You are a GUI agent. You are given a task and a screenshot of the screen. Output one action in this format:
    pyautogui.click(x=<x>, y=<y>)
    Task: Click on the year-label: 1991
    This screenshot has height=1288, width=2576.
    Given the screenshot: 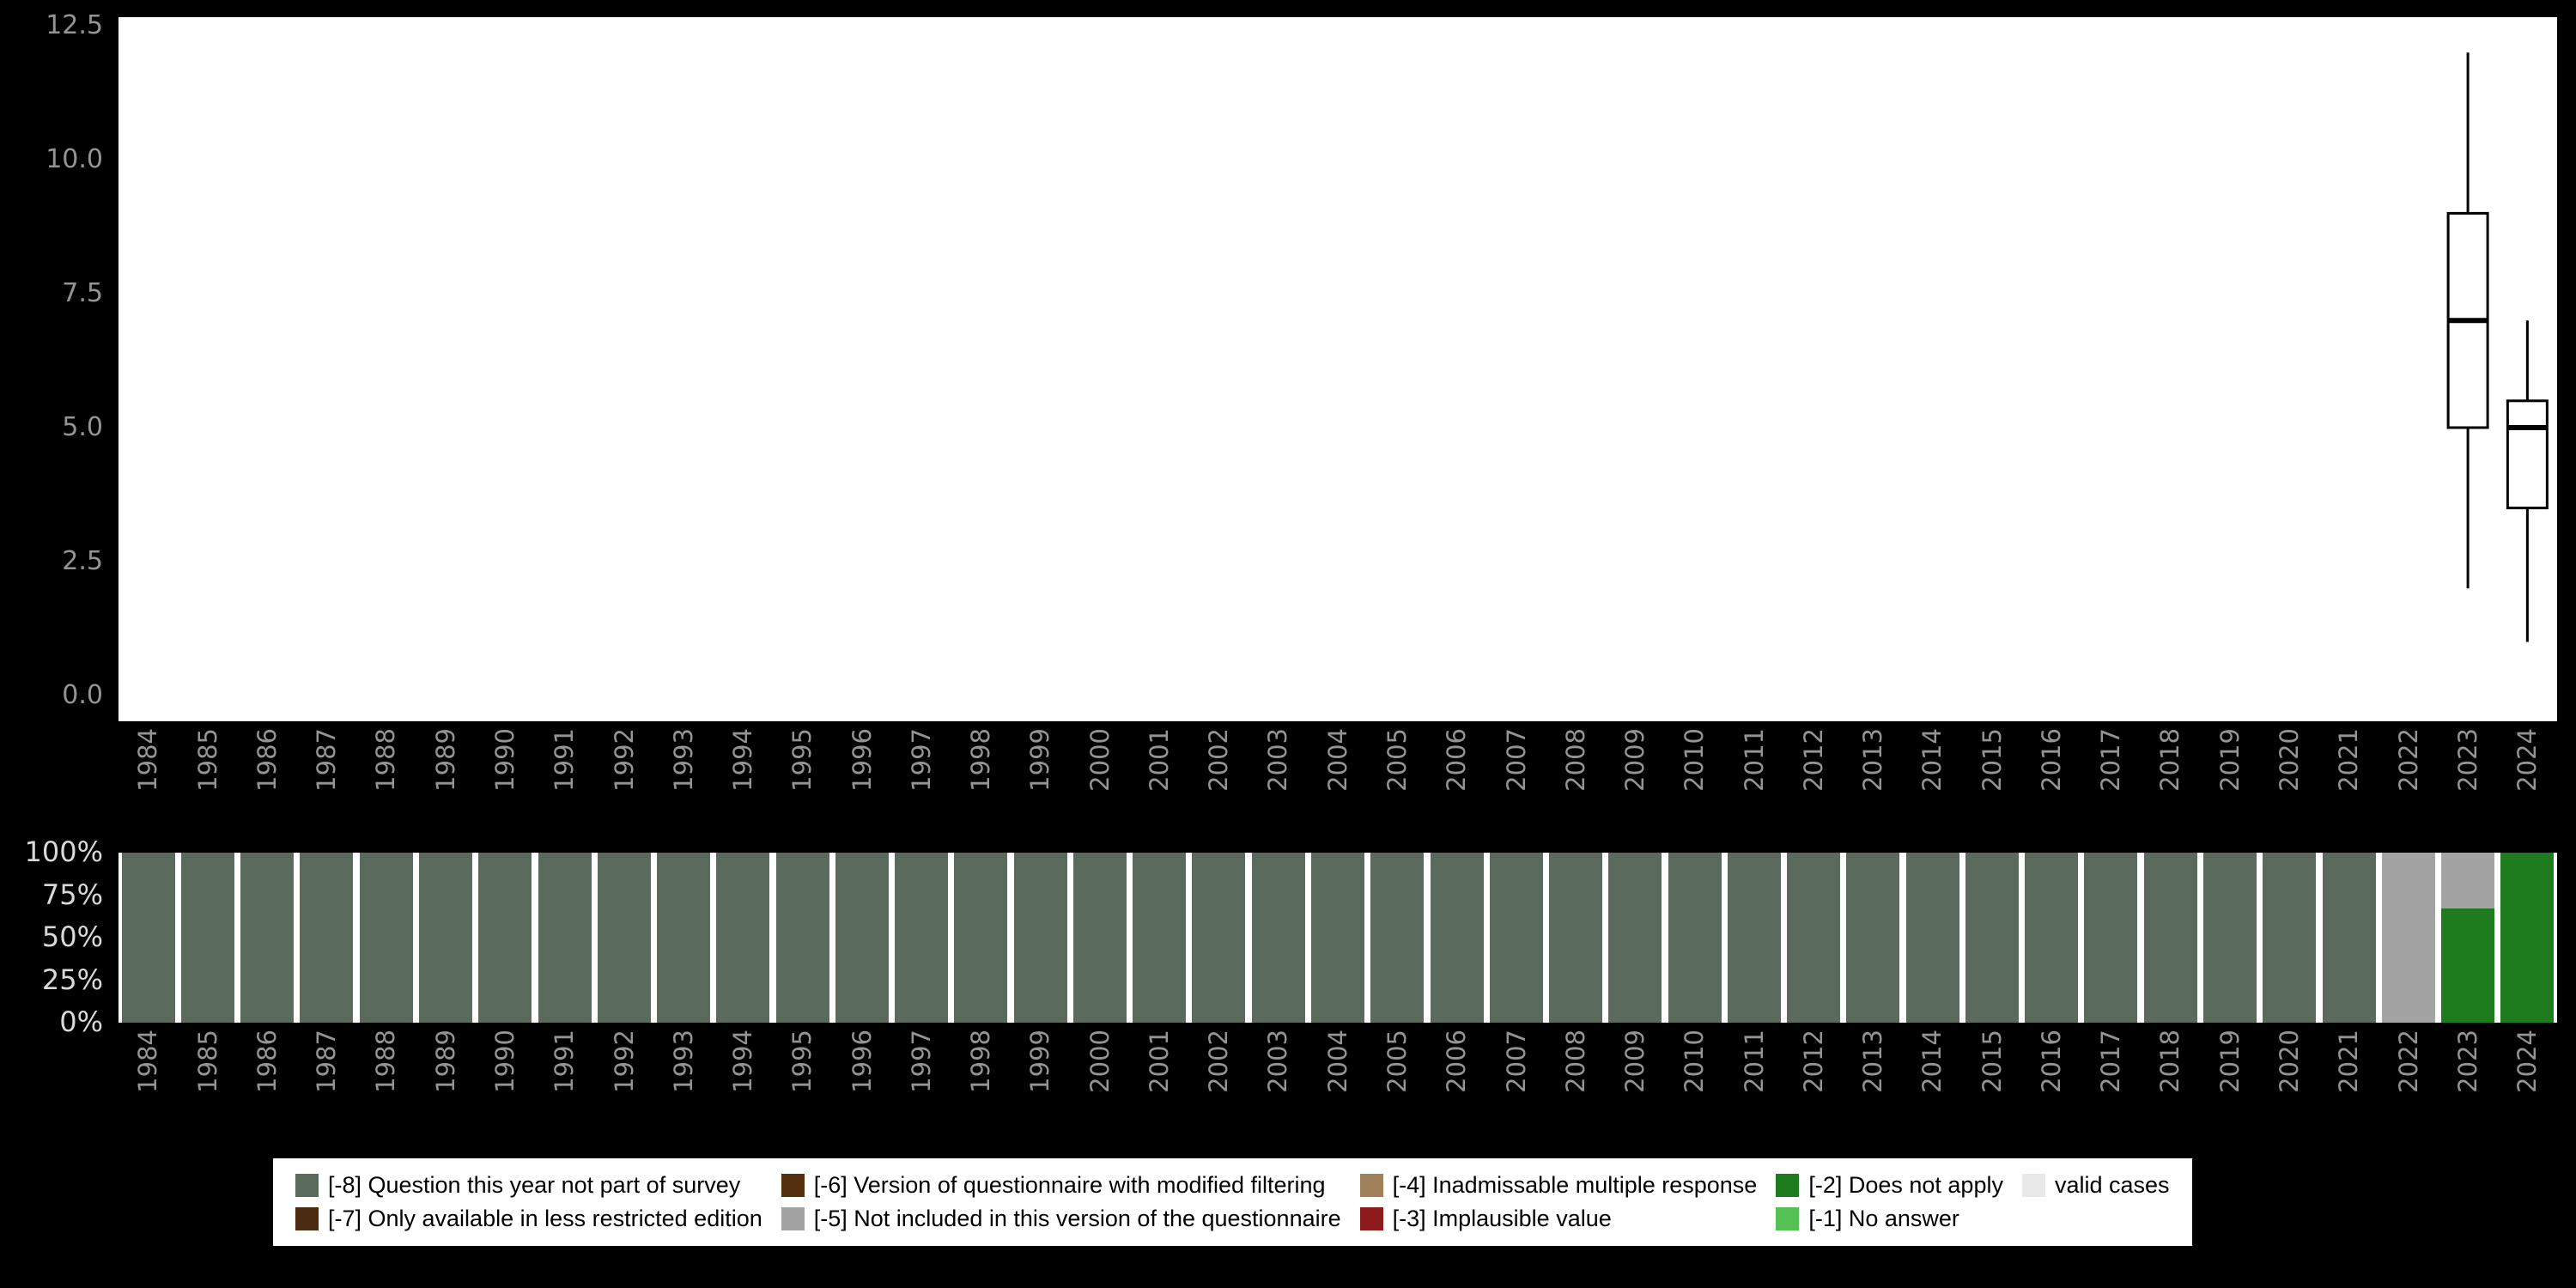 What is the action you would take?
    pyautogui.click(x=565, y=1061)
    